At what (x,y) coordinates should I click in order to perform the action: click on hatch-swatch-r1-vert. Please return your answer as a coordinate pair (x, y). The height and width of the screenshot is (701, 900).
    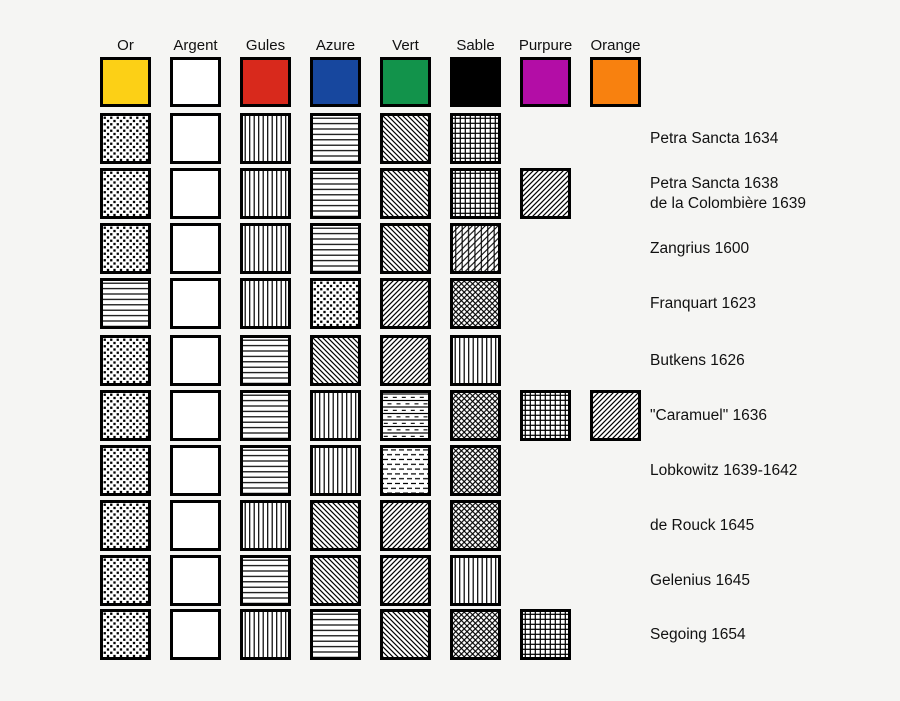
    Looking at the image, I should click on (405, 138).